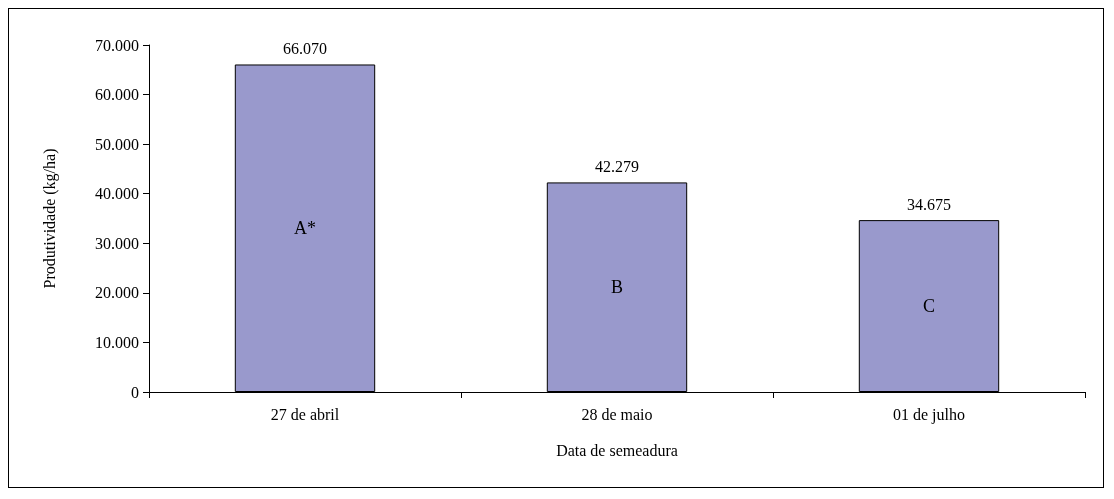 Image resolution: width=1114 pixels, height=499 pixels. I want to click on annotation: C, so click(929, 306).